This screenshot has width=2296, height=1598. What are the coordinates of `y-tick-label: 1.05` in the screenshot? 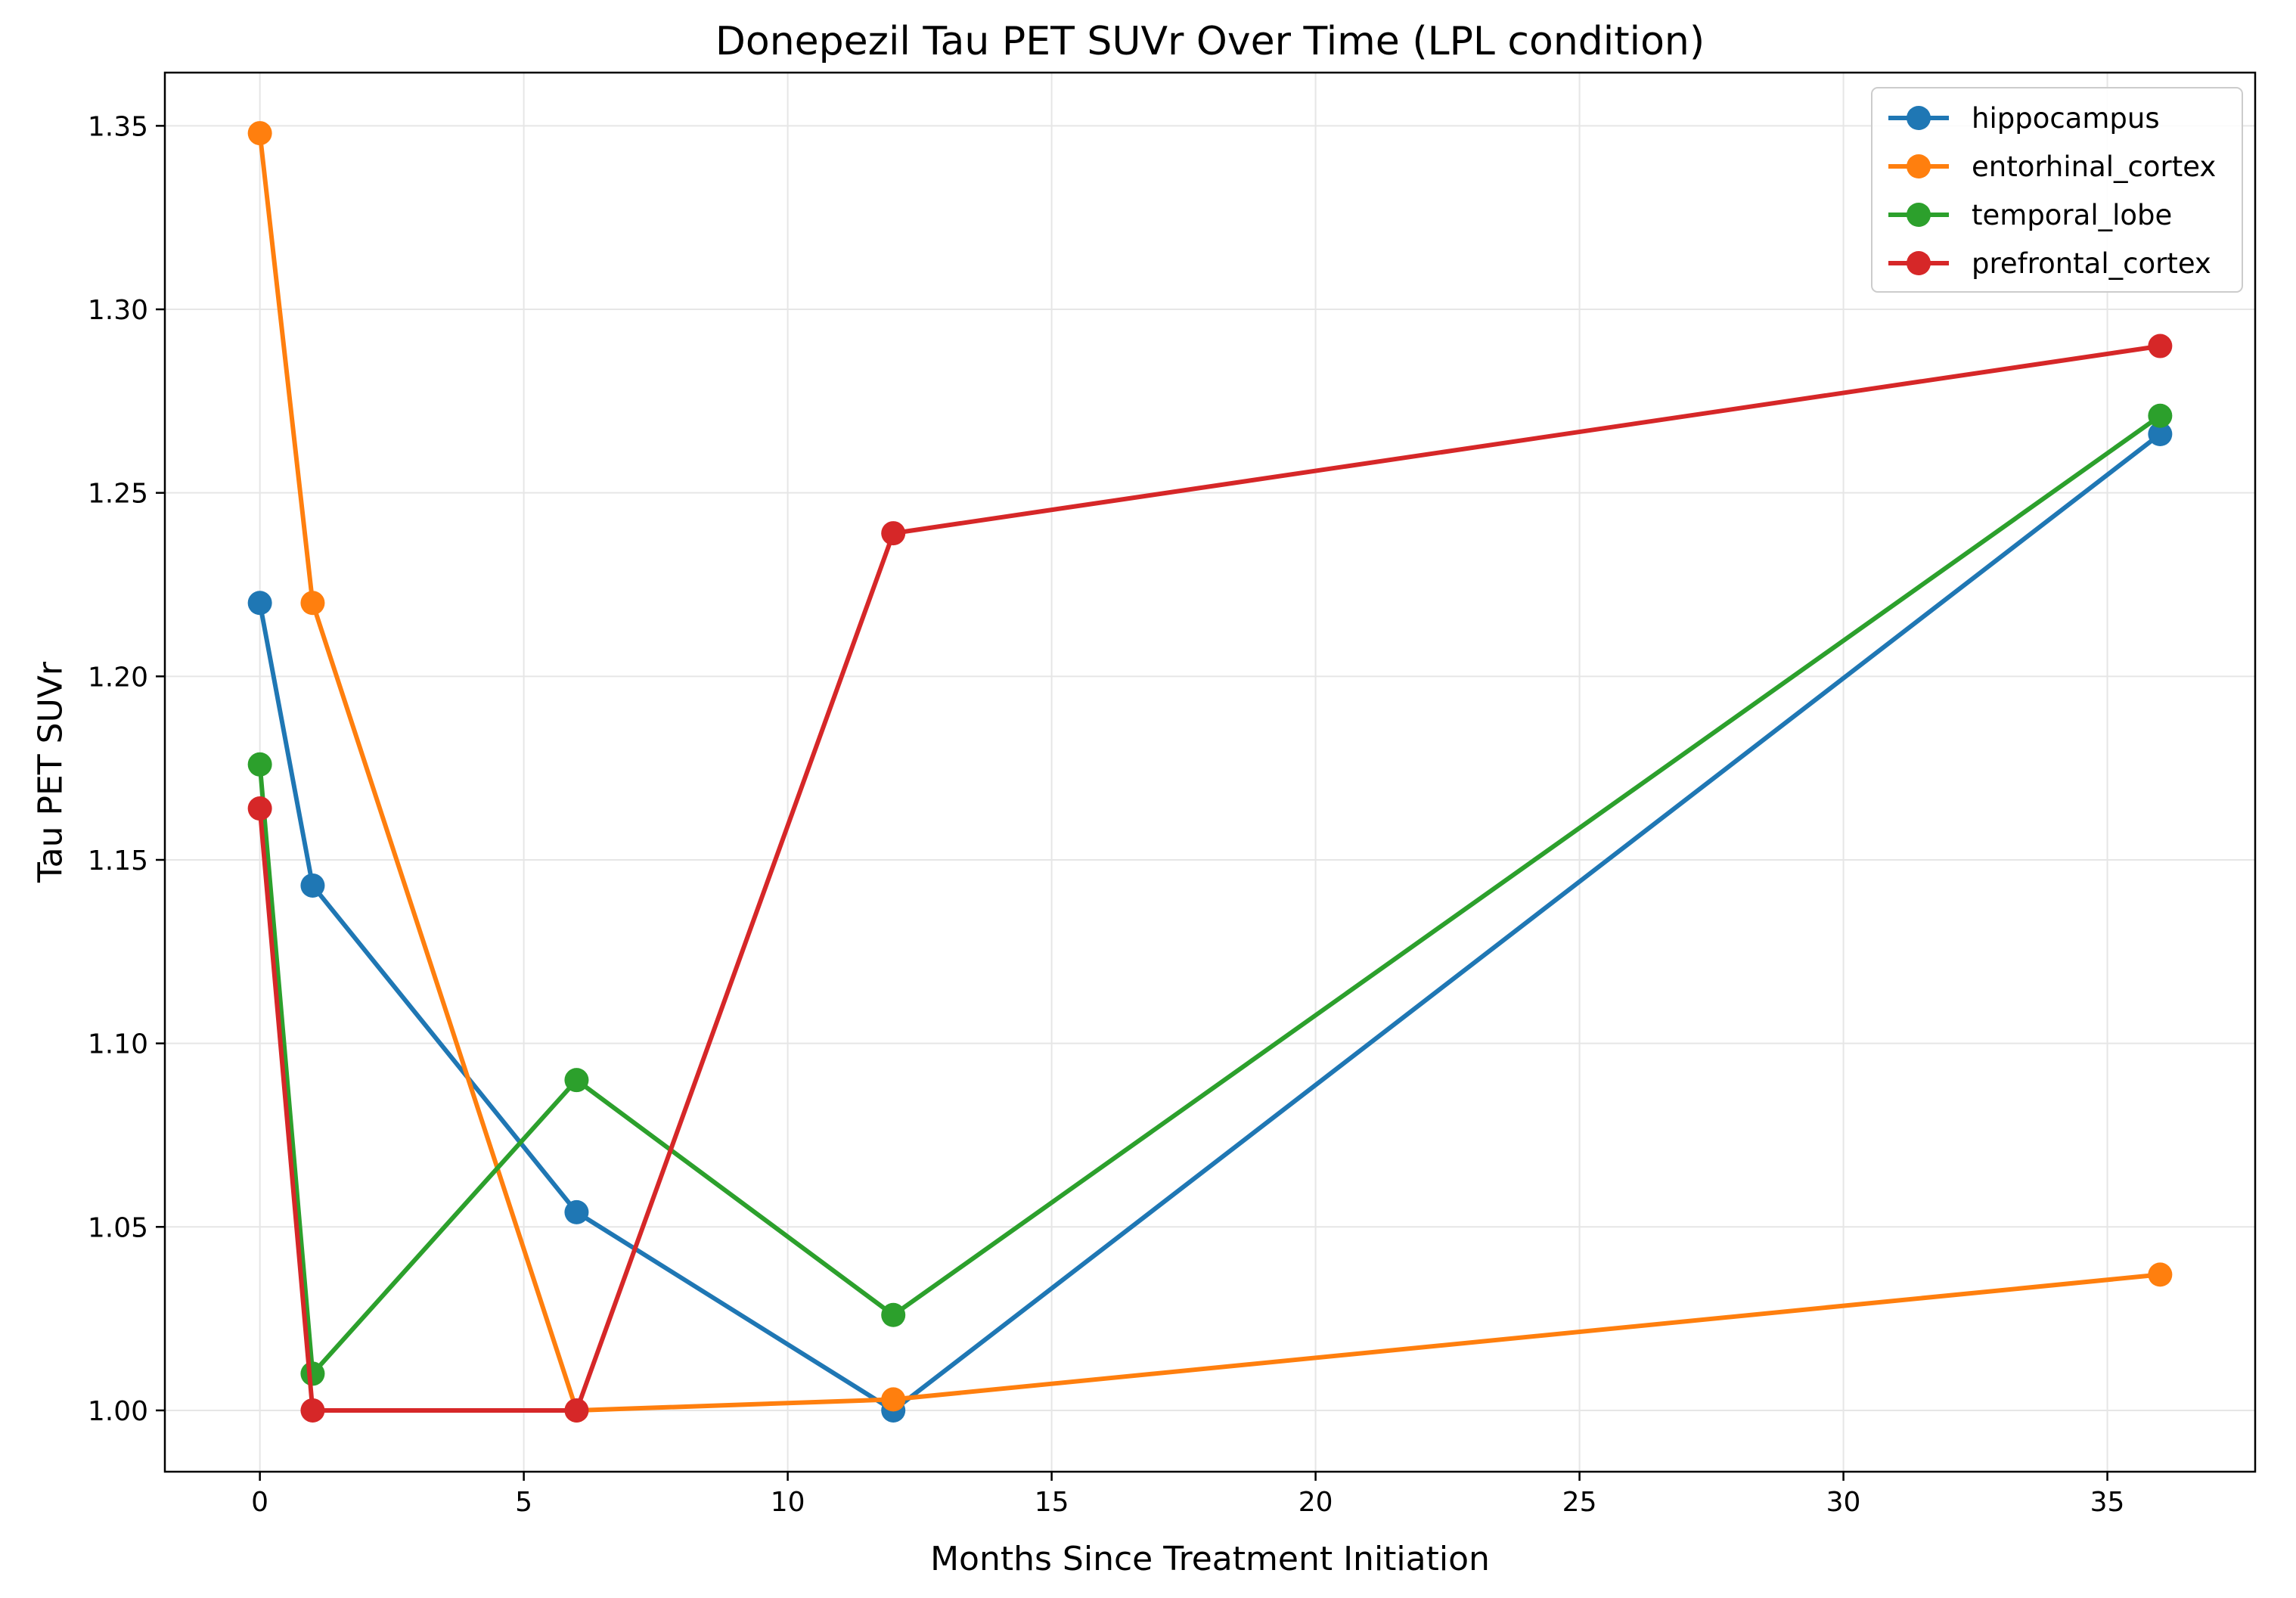 It's located at (118, 1227).